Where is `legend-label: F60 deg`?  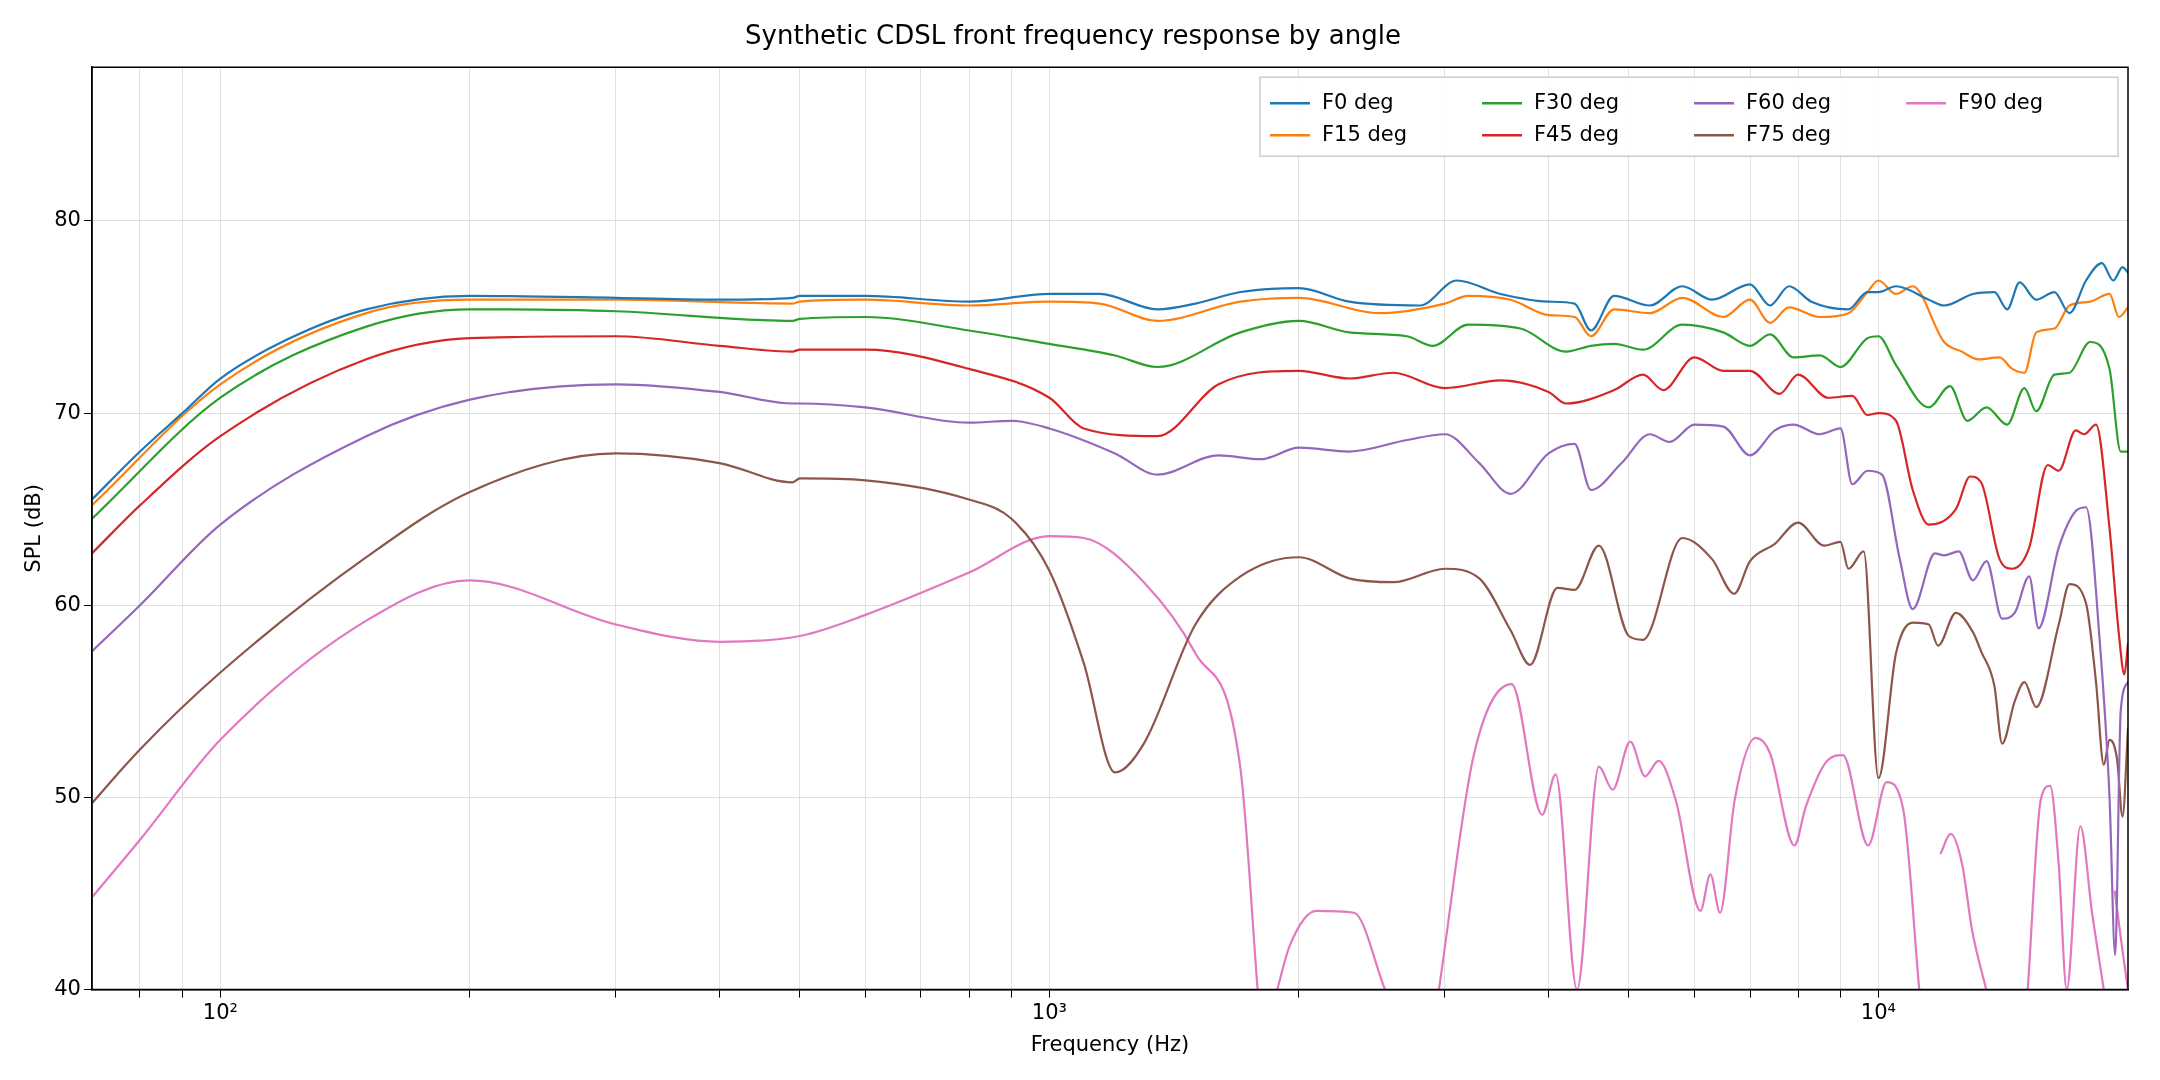
legend-label: F60 deg is located at coordinates (1789, 101).